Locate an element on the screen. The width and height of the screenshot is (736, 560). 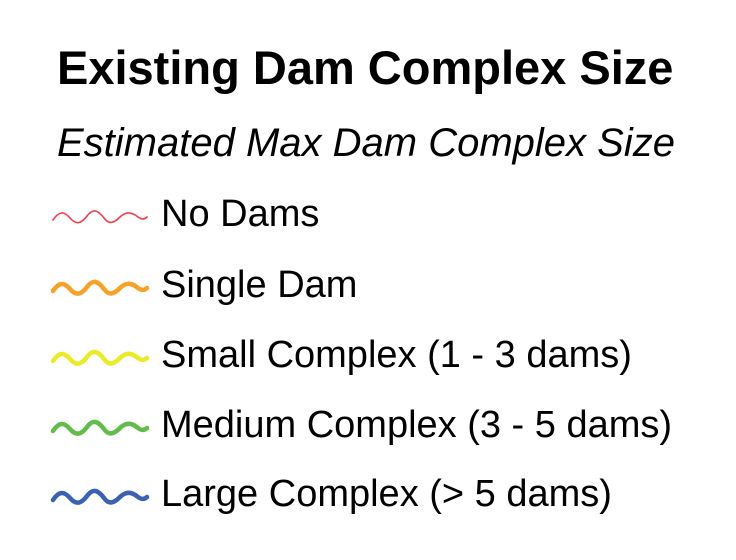
legend-item-small-complex: Small Complex (1 - 3 dams) is located at coordinates (390, 355).